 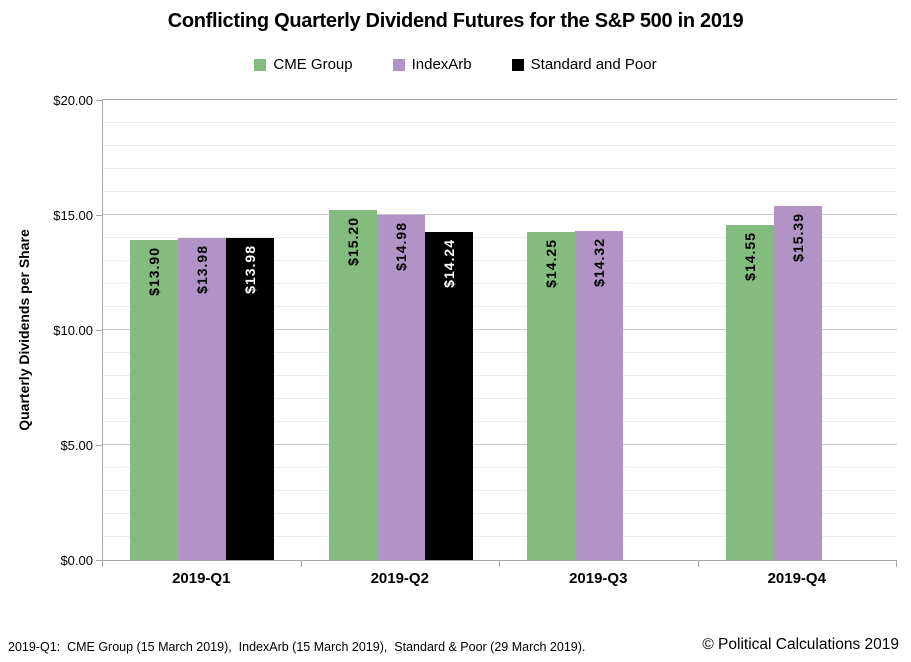 I want to click on legend-item: IndexArb, so click(x=432, y=64).